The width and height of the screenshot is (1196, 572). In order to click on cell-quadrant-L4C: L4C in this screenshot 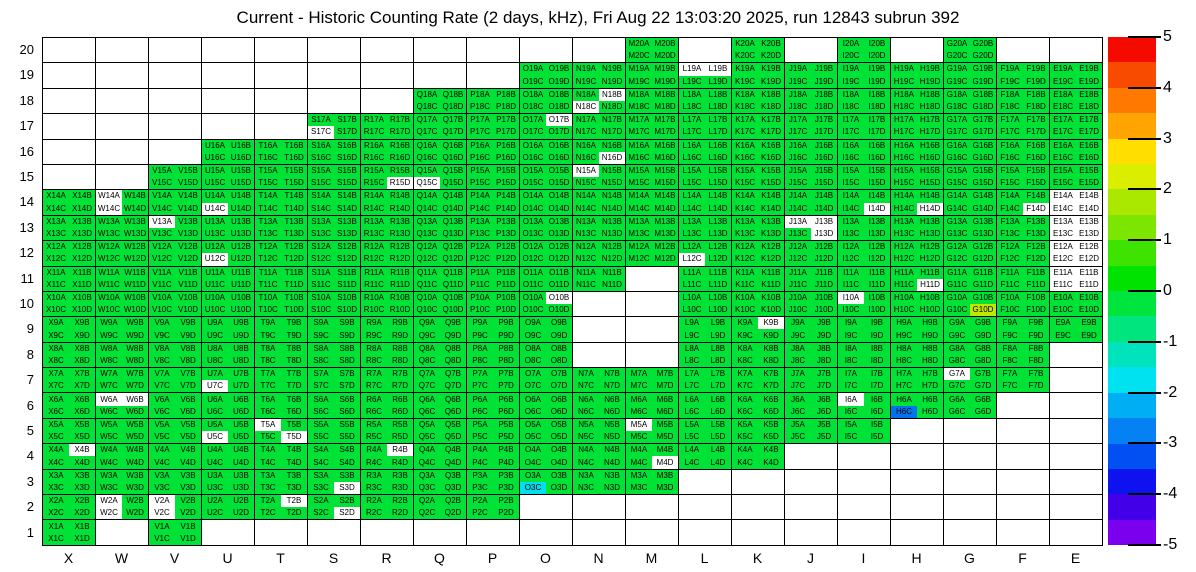, I will do `click(692, 462)`.